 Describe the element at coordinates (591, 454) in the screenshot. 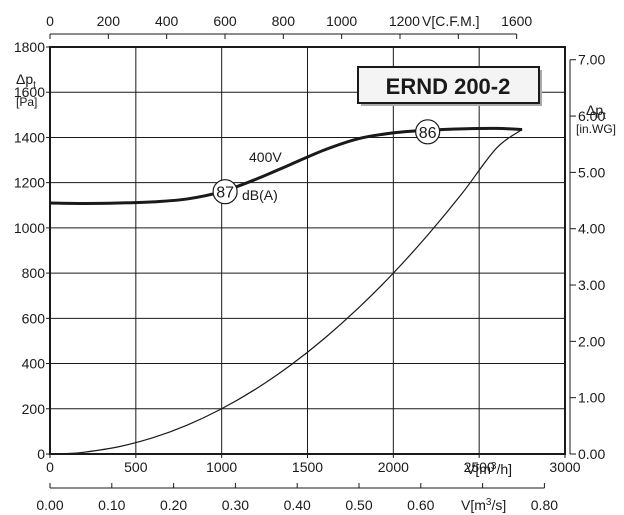

I see `y-right-tick-label: 0.00` at that location.